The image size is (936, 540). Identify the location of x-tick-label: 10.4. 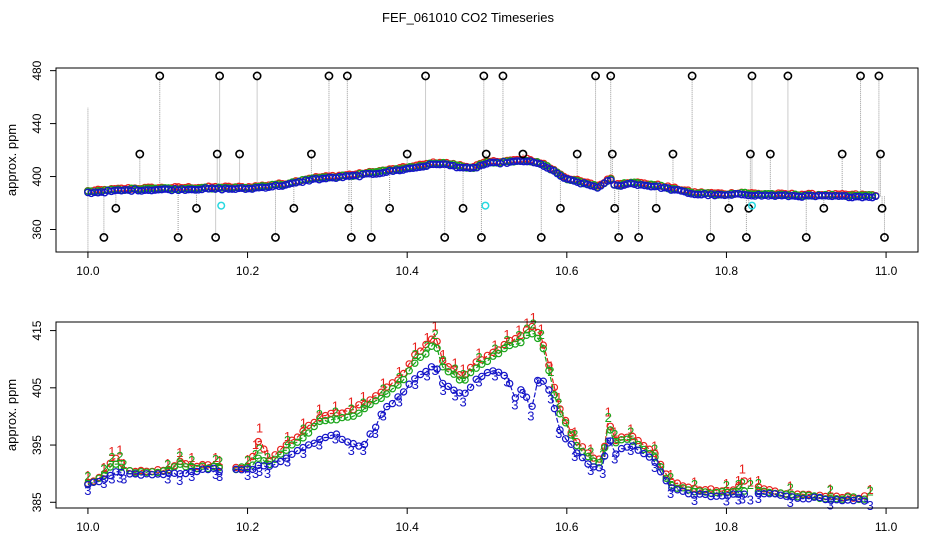
(408, 527).